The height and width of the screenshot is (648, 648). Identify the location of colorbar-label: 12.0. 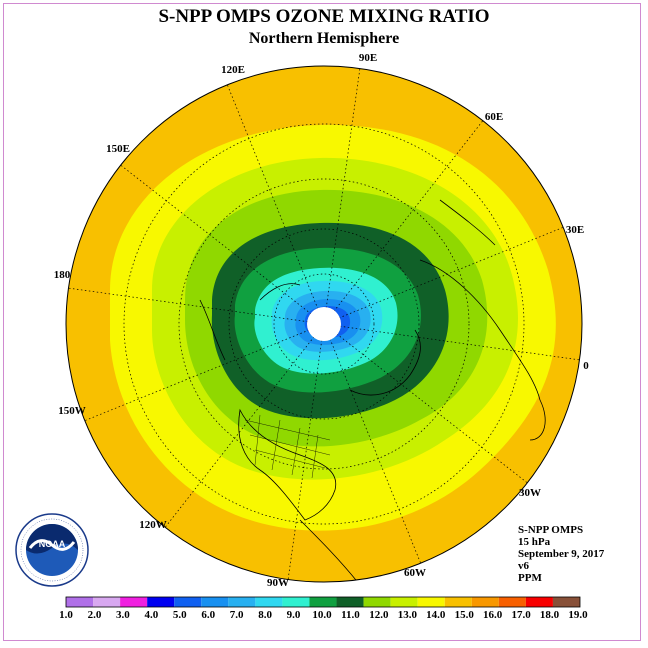
(379, 615).